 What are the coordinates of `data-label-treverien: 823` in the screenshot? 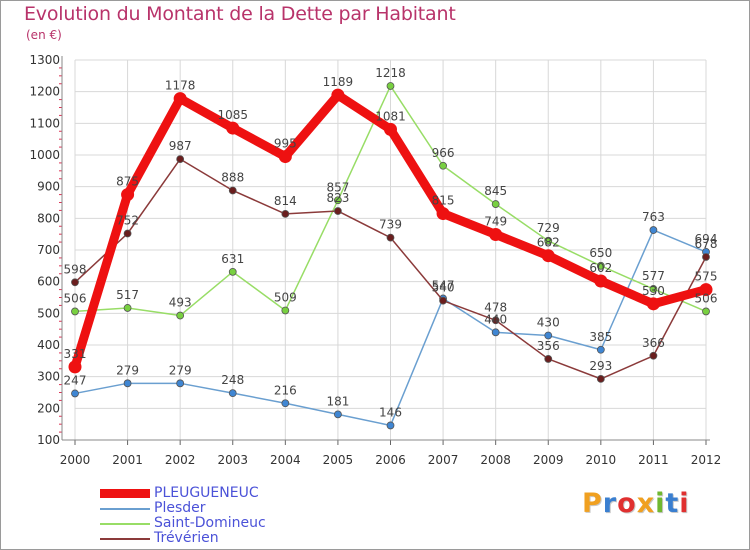 It's located at (337, 198).